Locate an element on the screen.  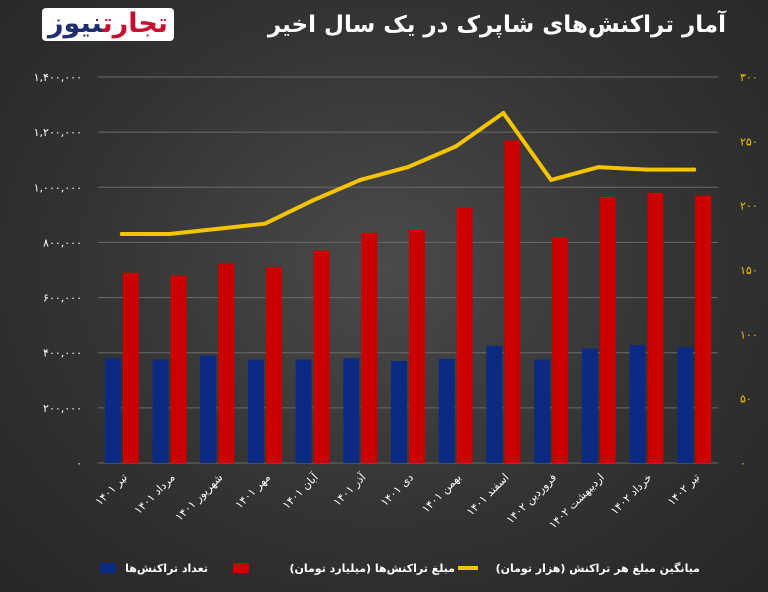
right-axis-tick-label: ۱۵۰ is located at coordinates (749, 270).